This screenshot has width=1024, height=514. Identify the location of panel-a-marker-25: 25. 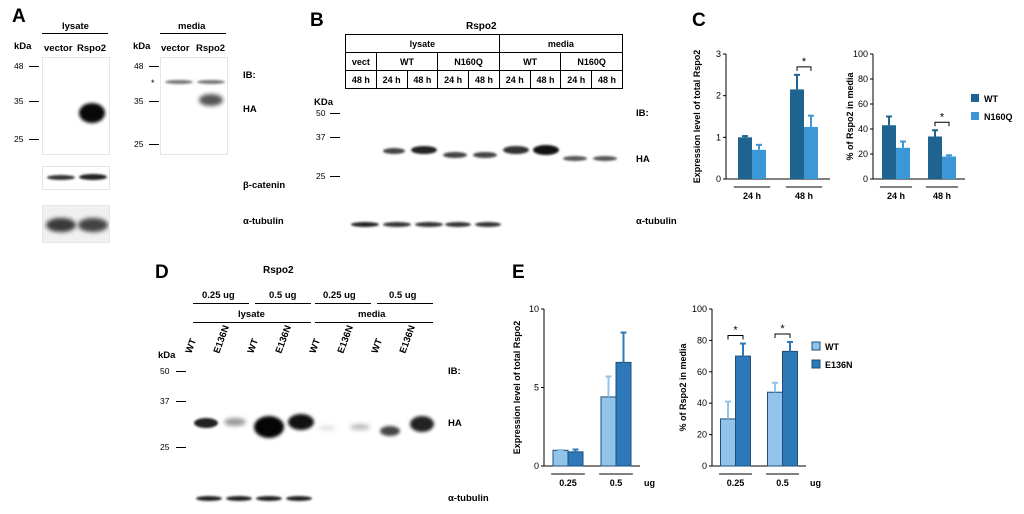
(19, 139).